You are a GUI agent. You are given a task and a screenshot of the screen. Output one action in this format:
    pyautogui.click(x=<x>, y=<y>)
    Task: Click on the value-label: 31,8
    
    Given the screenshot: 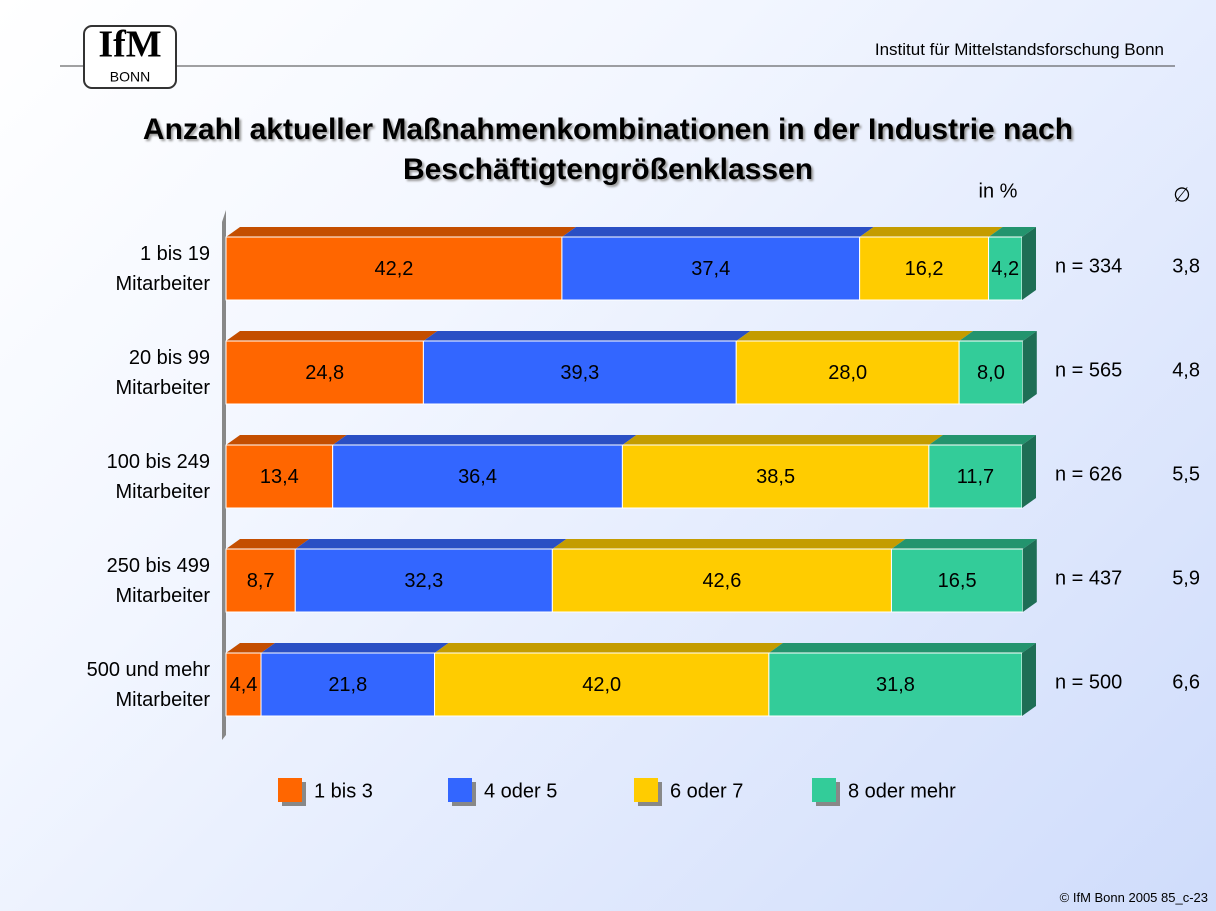 What is the action you would take?
    pyautogui.click(x=895, y=685)
    